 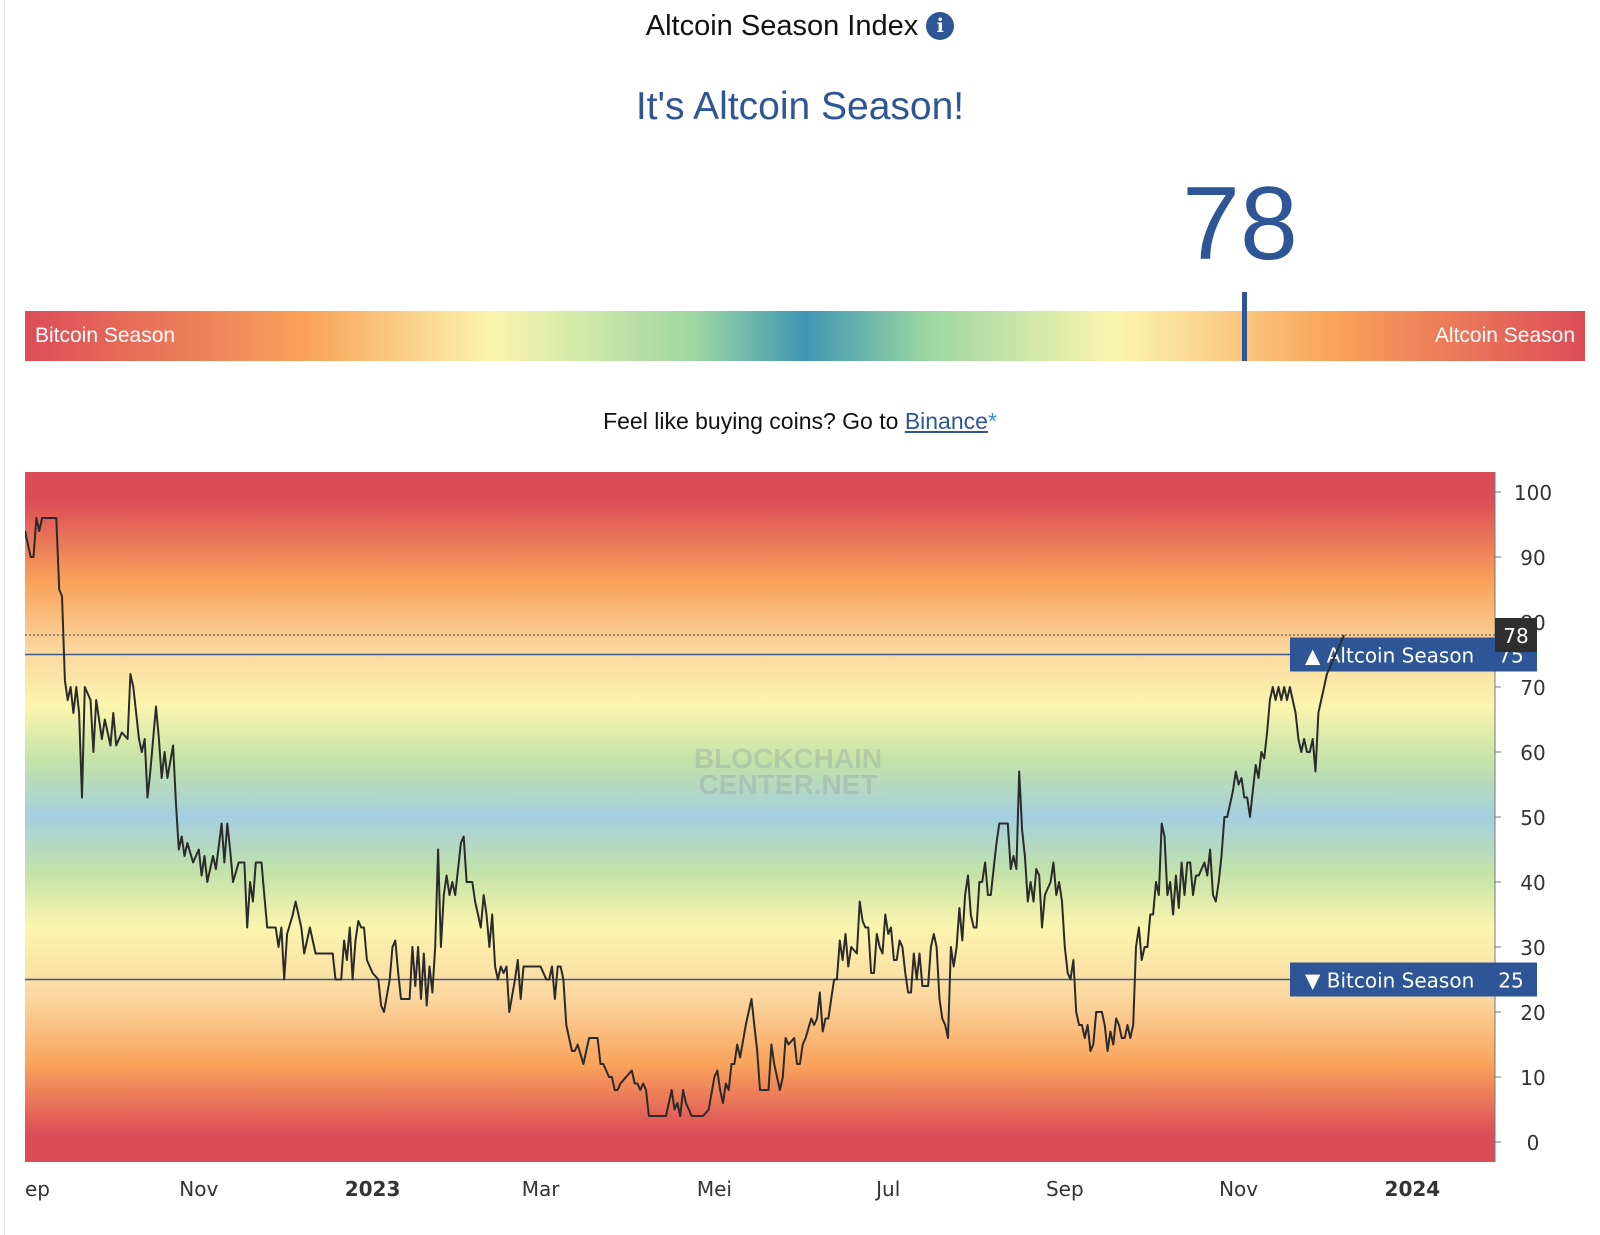 What do you see at coordinates (751, 421) in the screenshot?
I see `promo-text: Feel like buying coins? Go to` at bounding box center [751, 421].